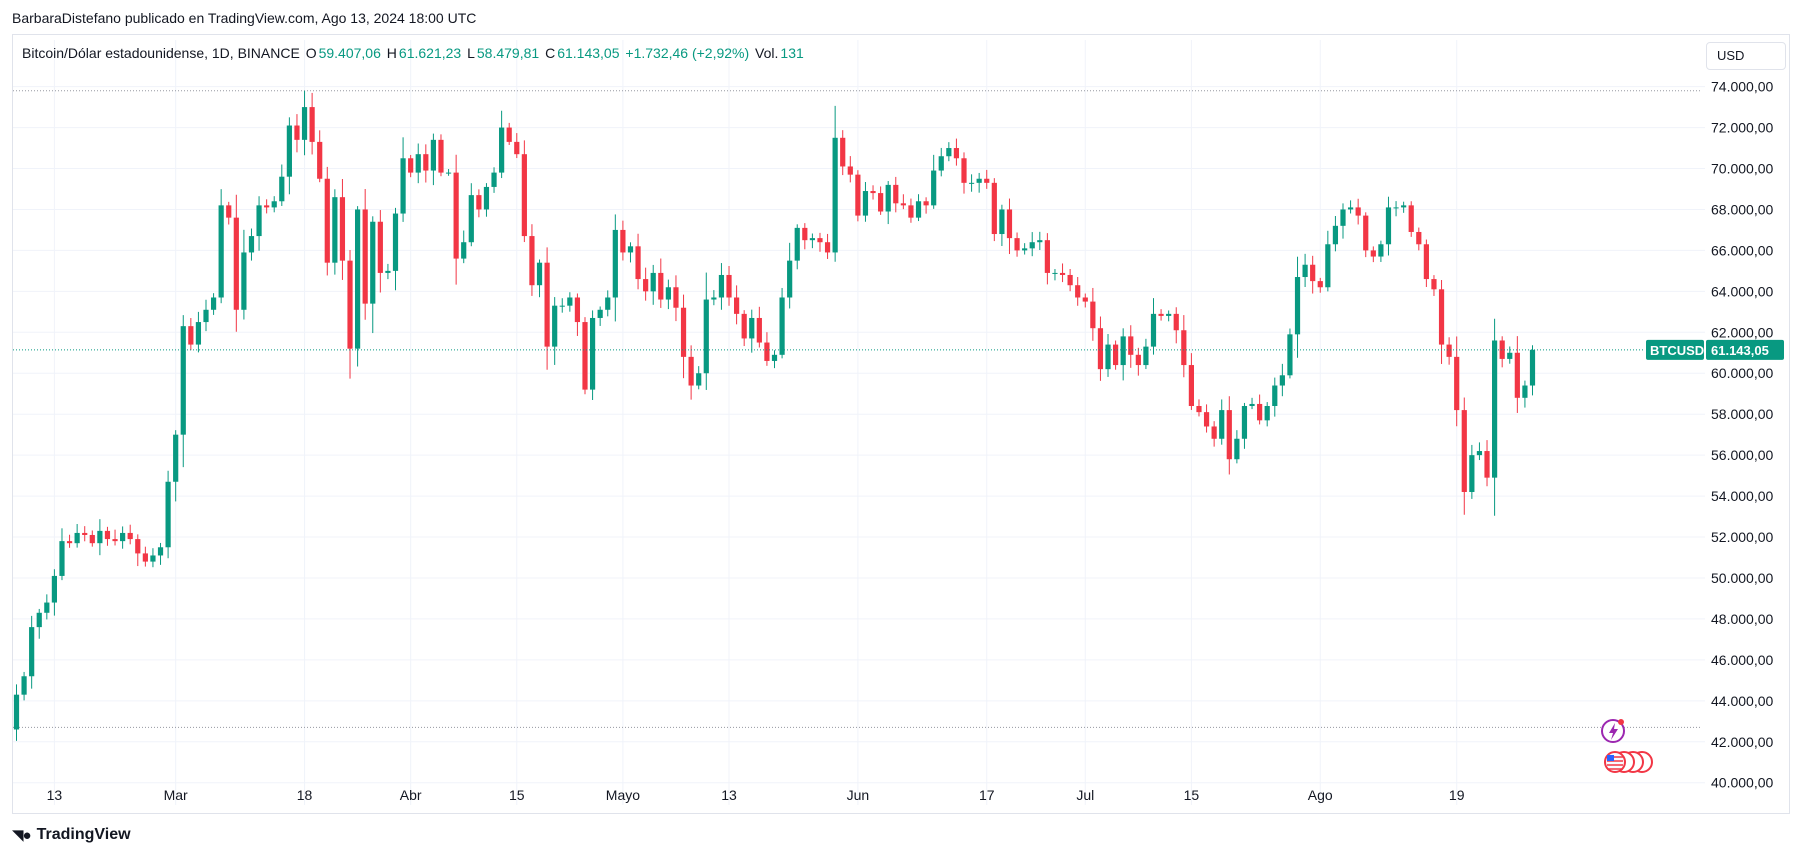  I want to click on tradingview-logo: ◥● TradingView, so click(71, 835).